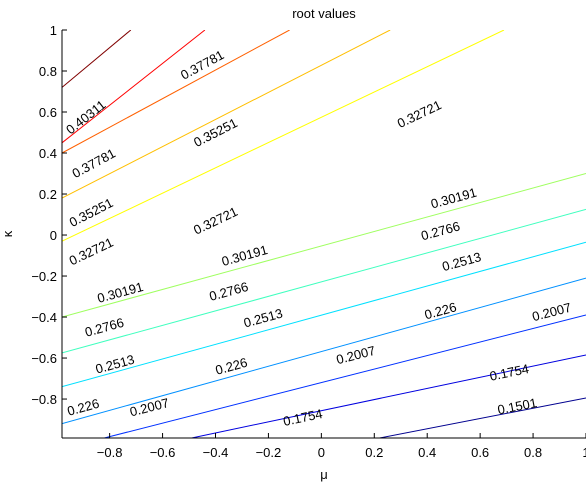 This screenshot has width=586, height=486. What do you see at coordinates (44, 358) in the screenshot?
I see `y-tick-label: −0.6` at bounding box center [44, 358].